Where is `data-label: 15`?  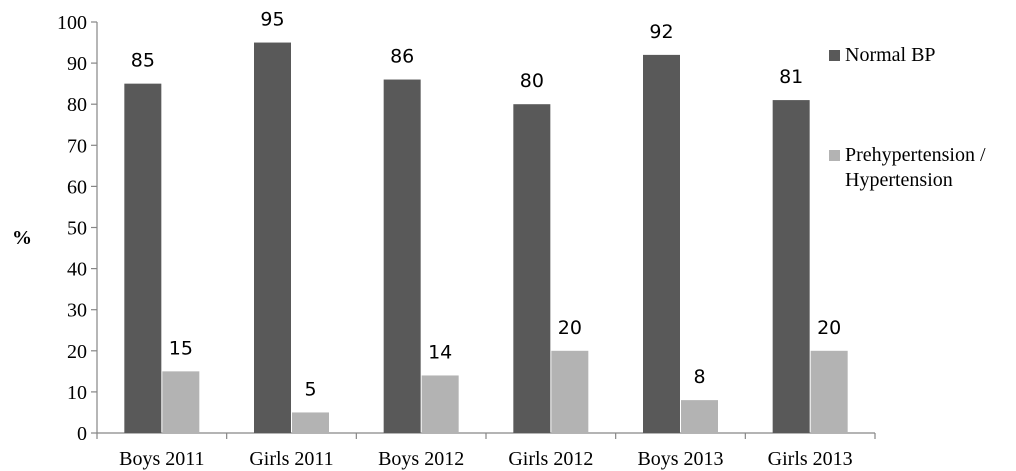 data-label: 15 is located at coordinates (181, 348).